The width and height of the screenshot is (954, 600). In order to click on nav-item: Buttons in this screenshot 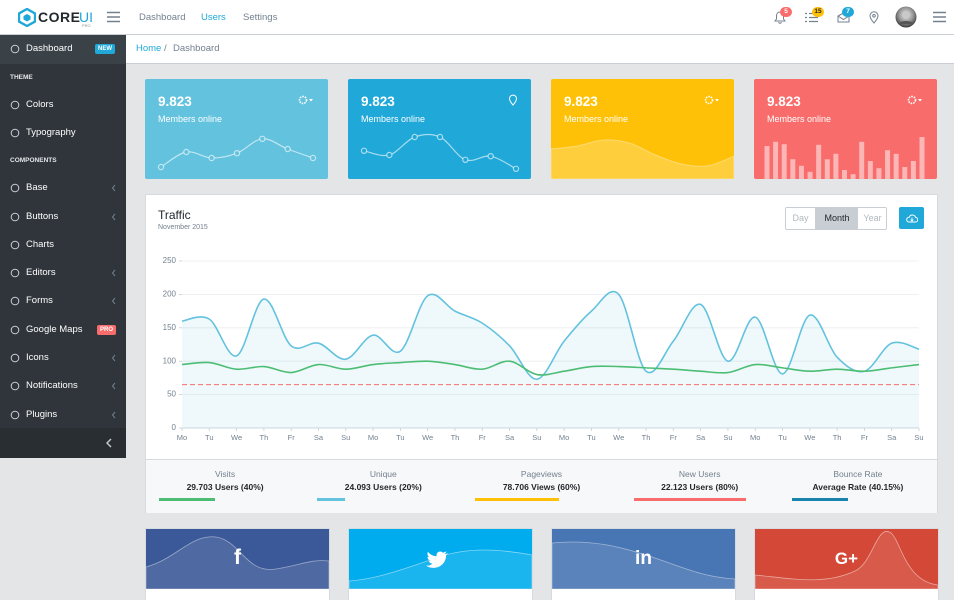, I will do `click(63, 216)`.